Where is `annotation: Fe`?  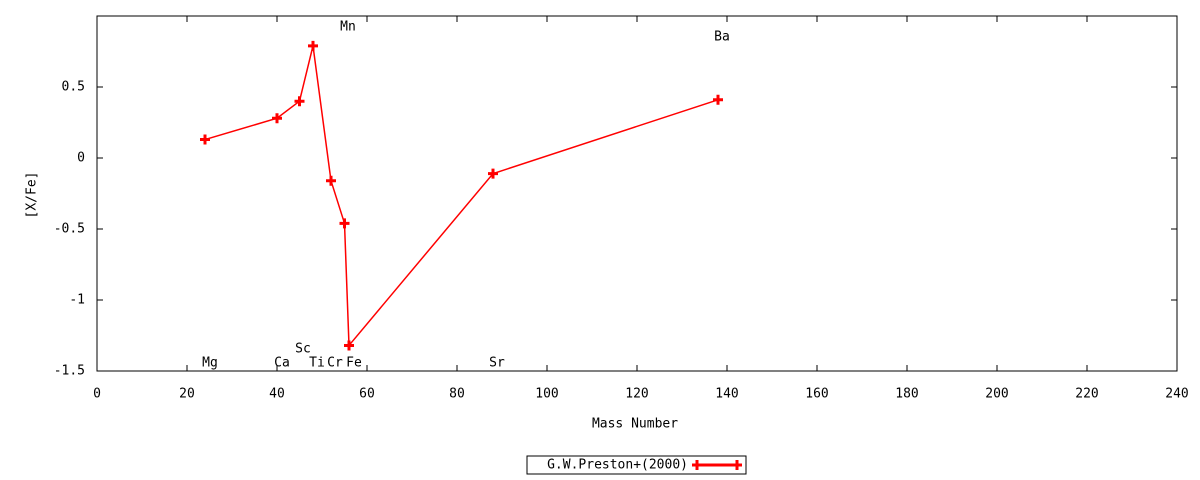 annotation: Fe is located at coordinates (354, 363).